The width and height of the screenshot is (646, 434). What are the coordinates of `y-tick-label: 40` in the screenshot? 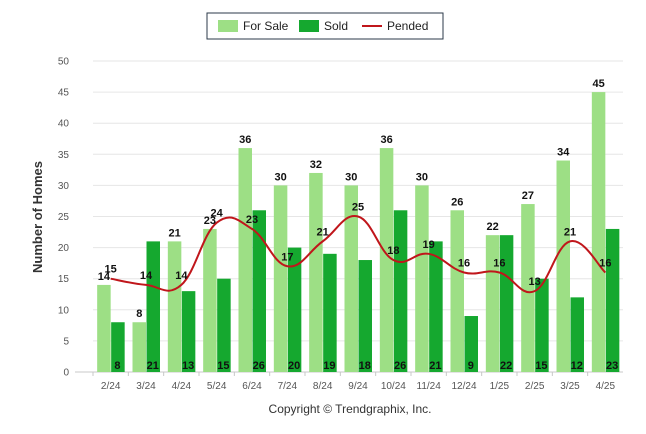 It's located at (64, 124).